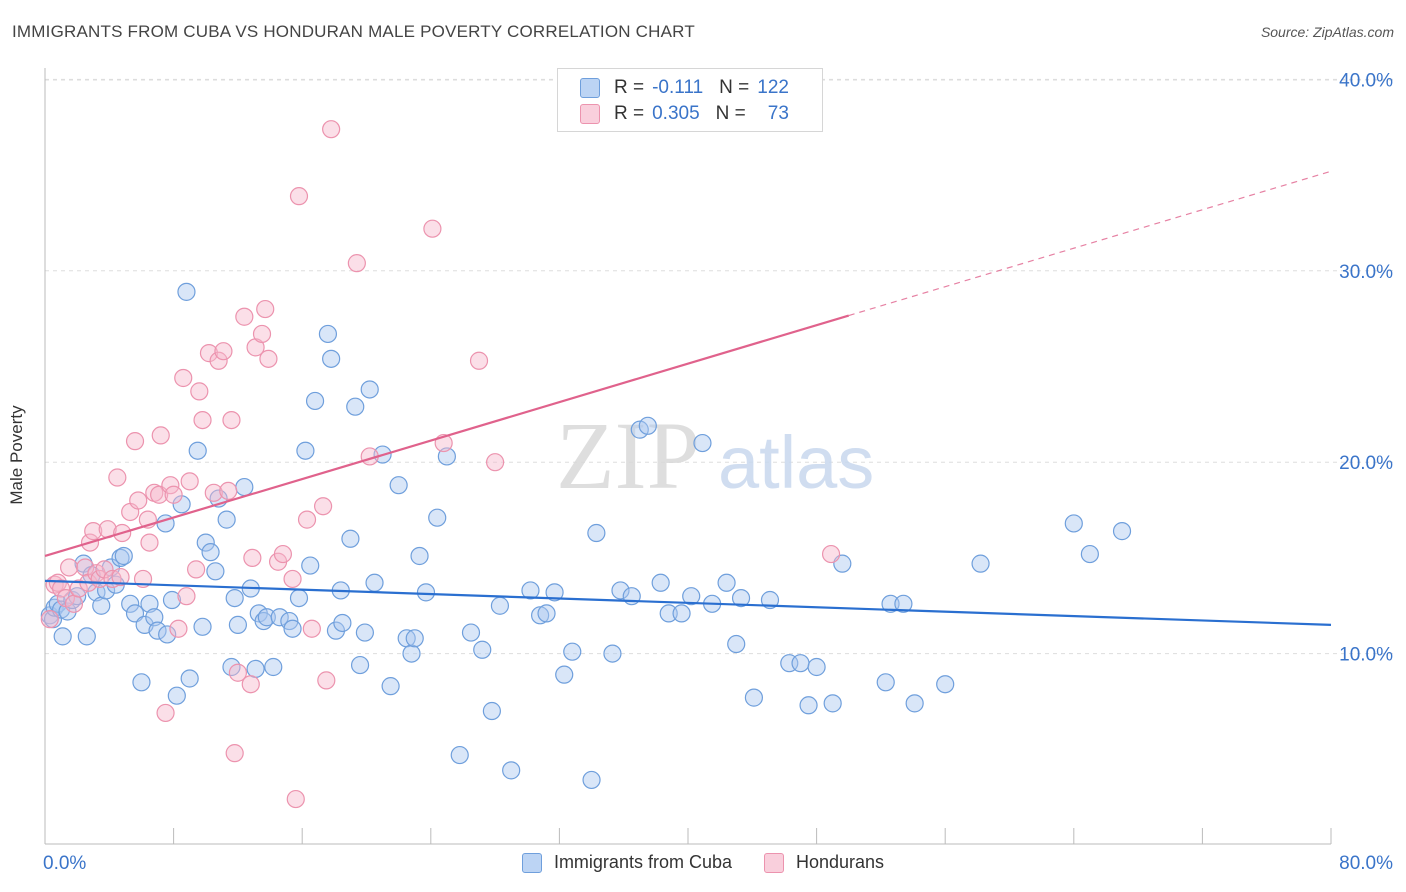 This screenshot has height=892, width=1406. I want to click on legend-n-value: 73, so click(778, 113).